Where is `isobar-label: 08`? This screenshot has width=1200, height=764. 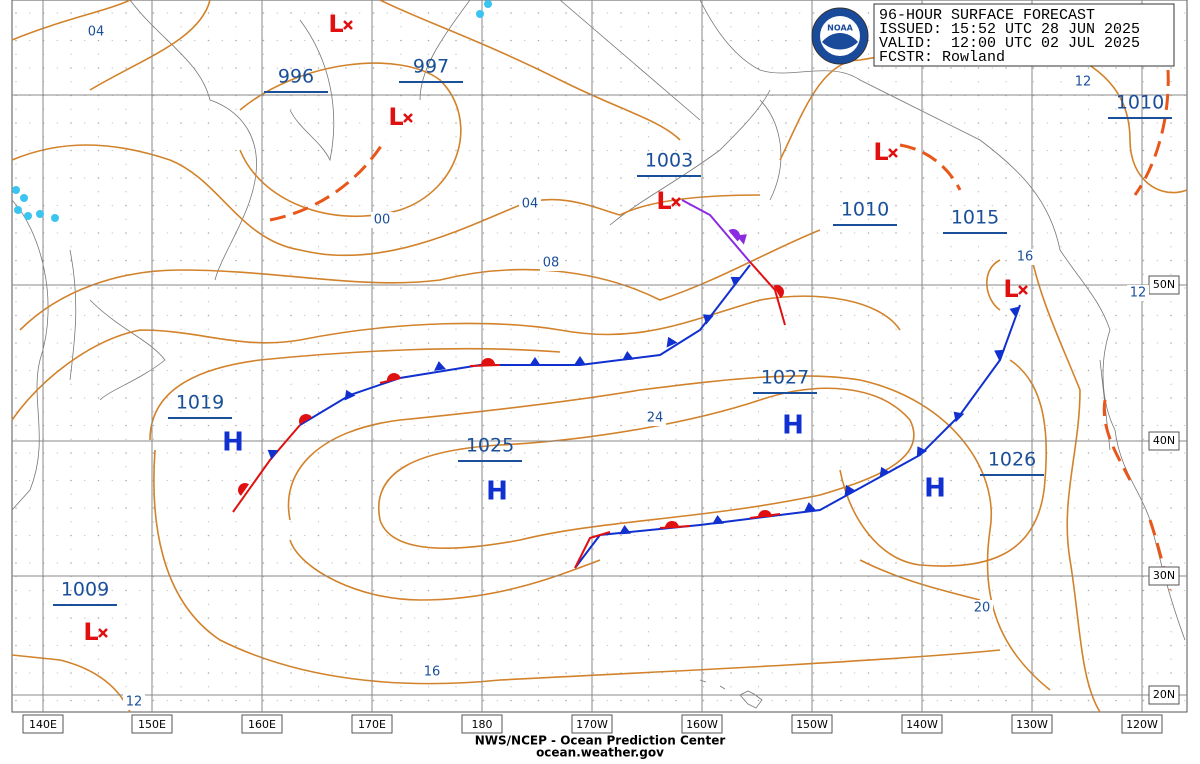
isobar-label: 08 is located at coordinates (551, 263).